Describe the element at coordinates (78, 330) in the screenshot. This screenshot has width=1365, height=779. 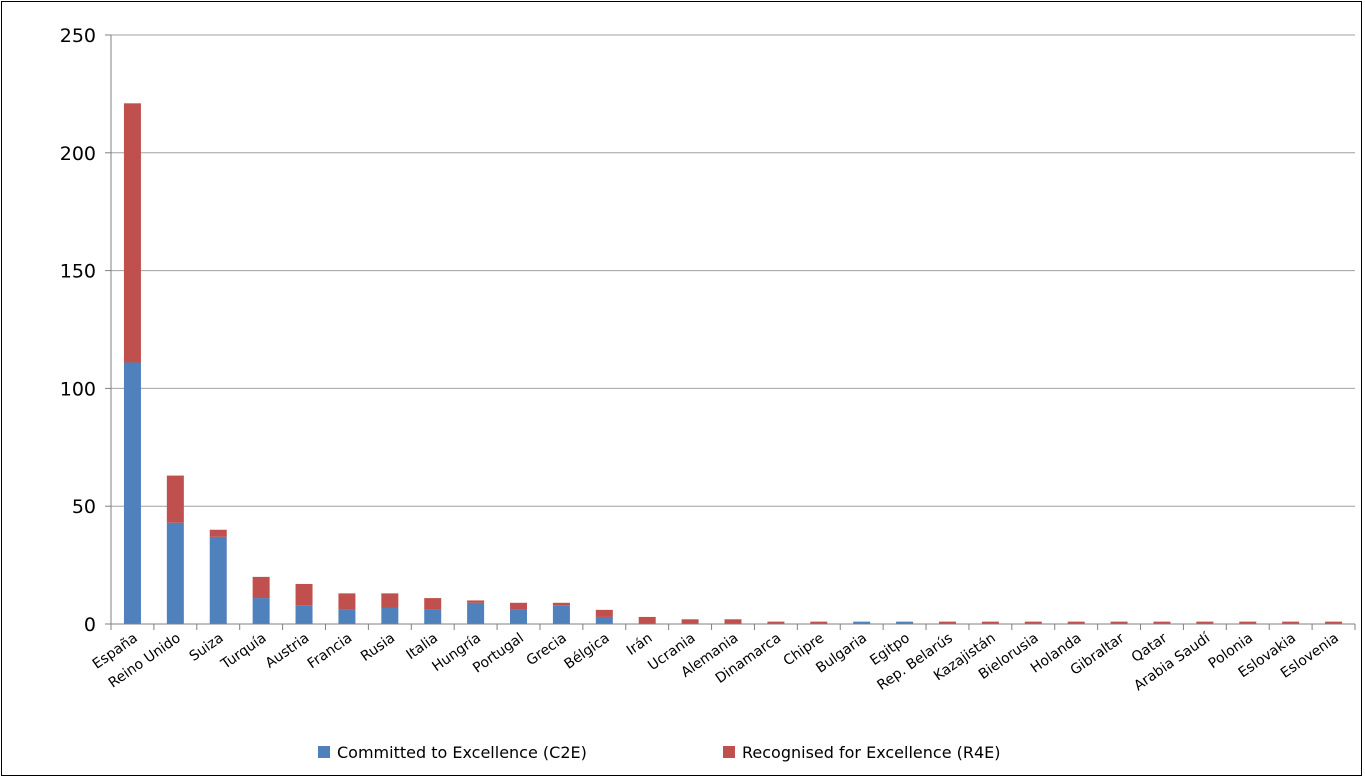
I see `y-axis-tick-labels: 0 50 100 150 200 250` at that location.